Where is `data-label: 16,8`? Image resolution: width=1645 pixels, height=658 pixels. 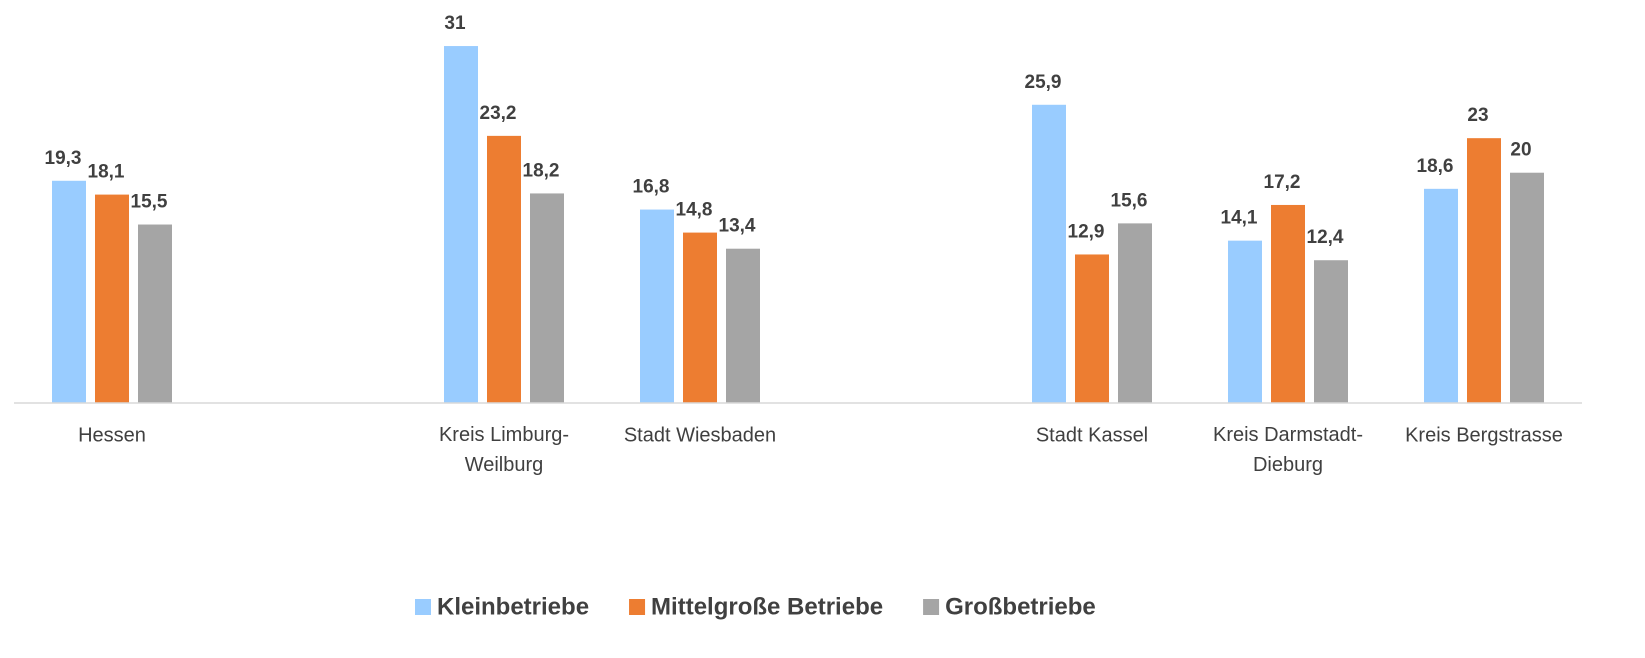
data-label: 16,8 is located at coordinates (651, 187).